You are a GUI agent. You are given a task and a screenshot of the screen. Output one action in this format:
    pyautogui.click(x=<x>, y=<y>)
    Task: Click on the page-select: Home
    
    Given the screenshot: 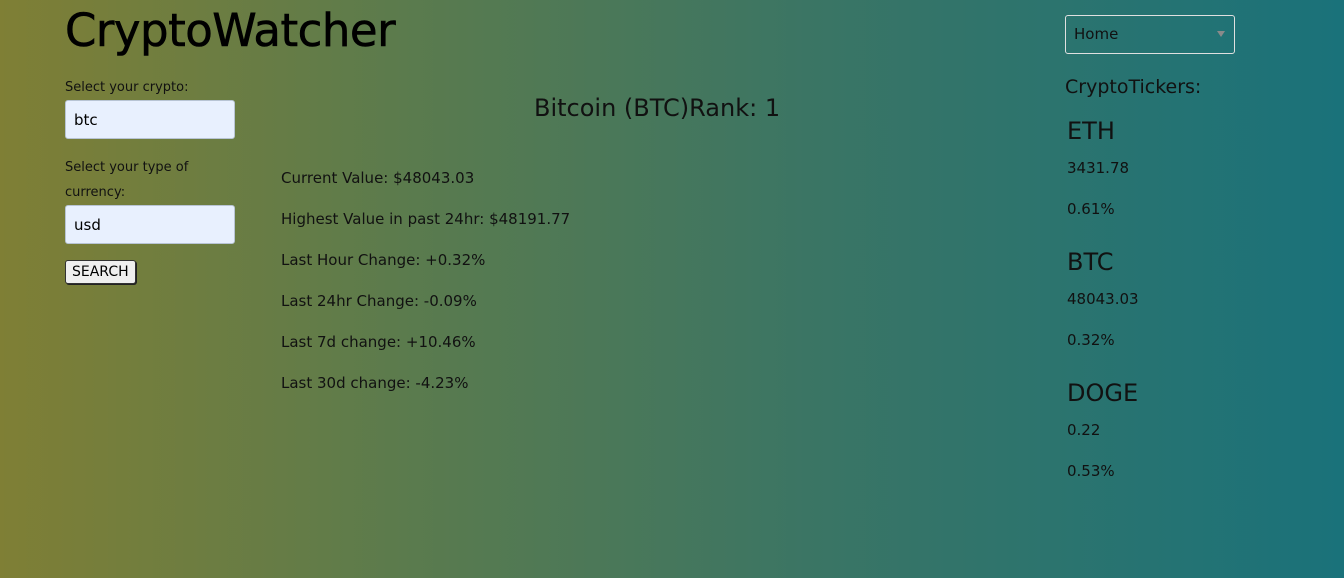 What is the action you would take?
    pyautogui.click(x=1150, y=34)
    